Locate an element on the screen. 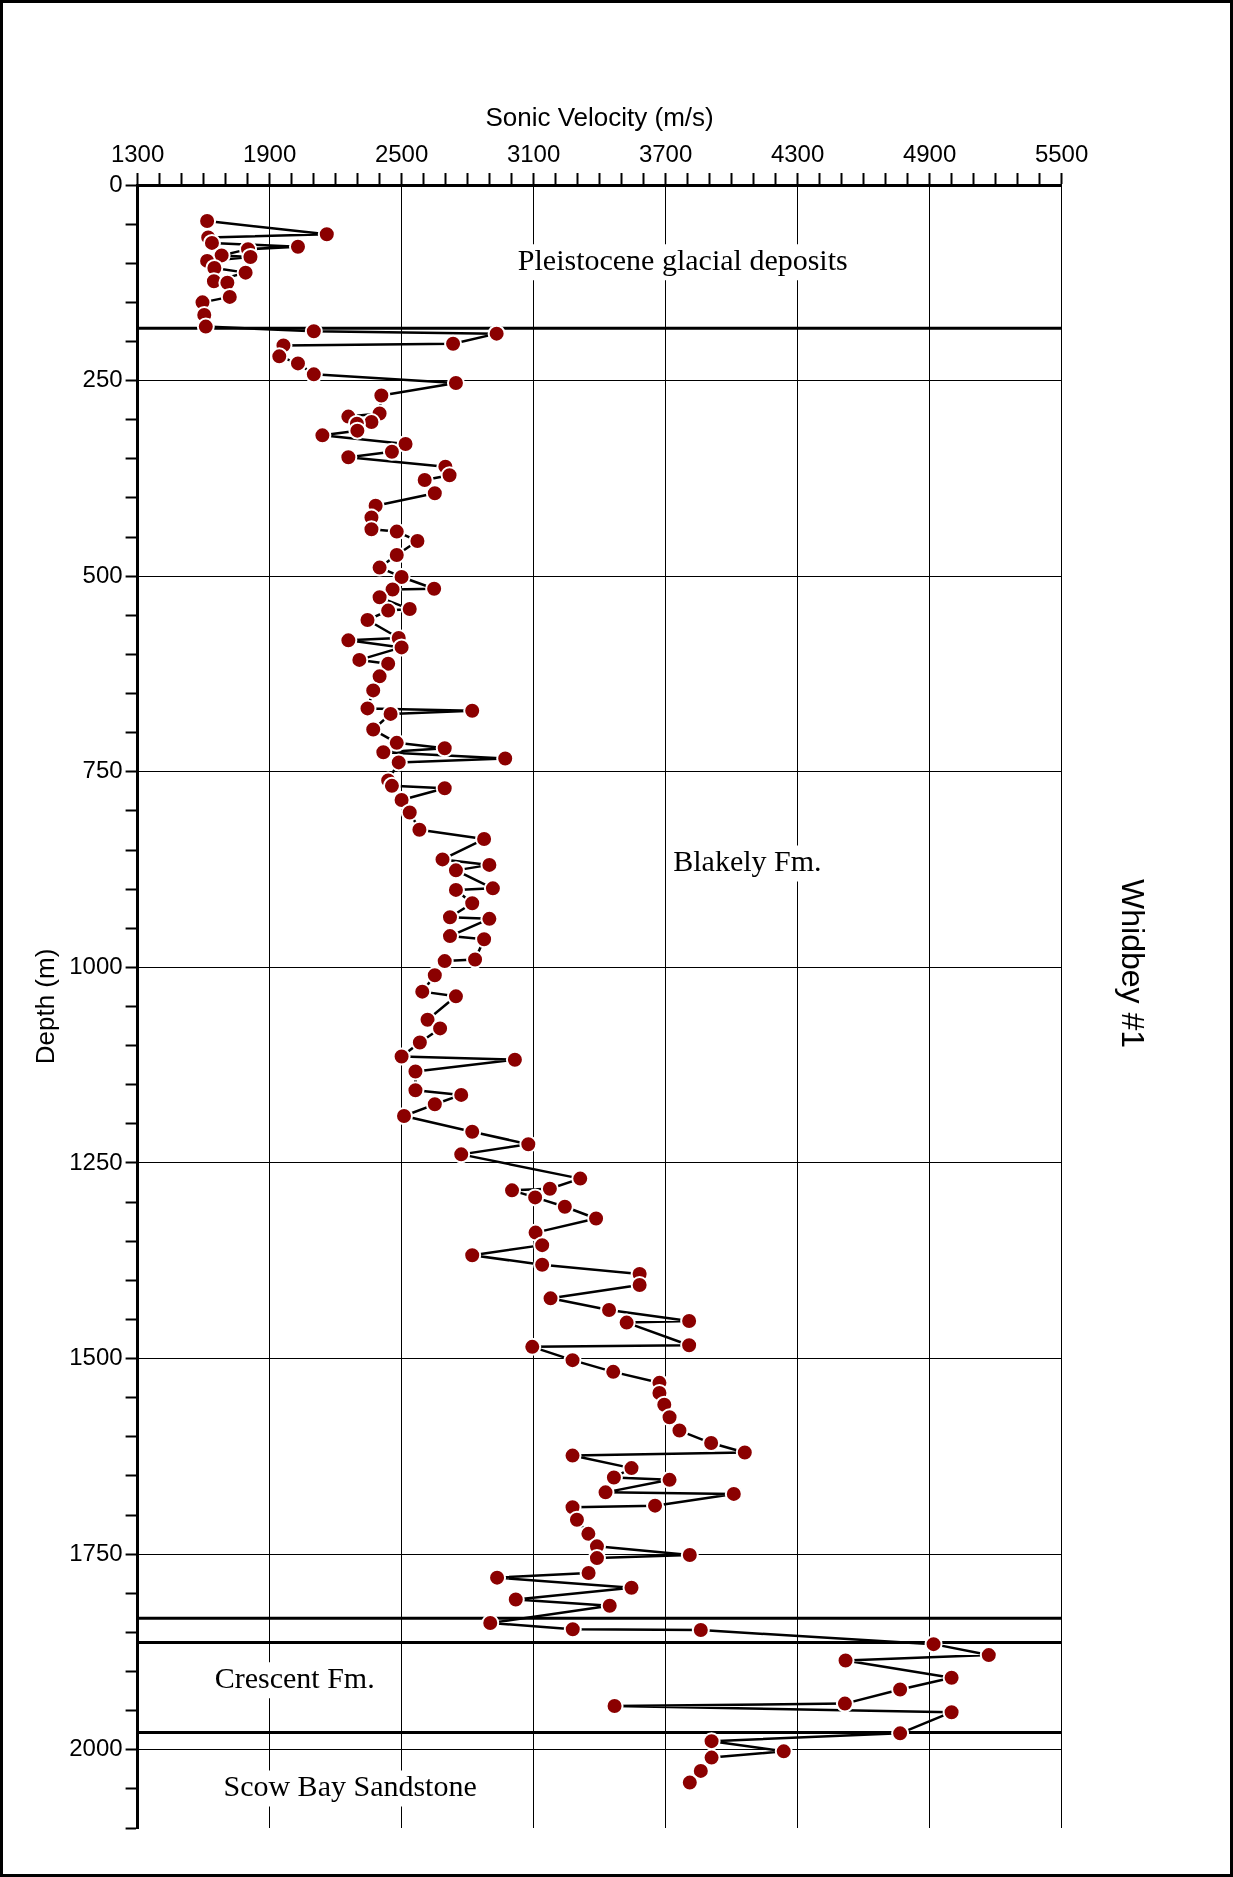  x-tick-label: 3700 is located at coordinates (665, 154).